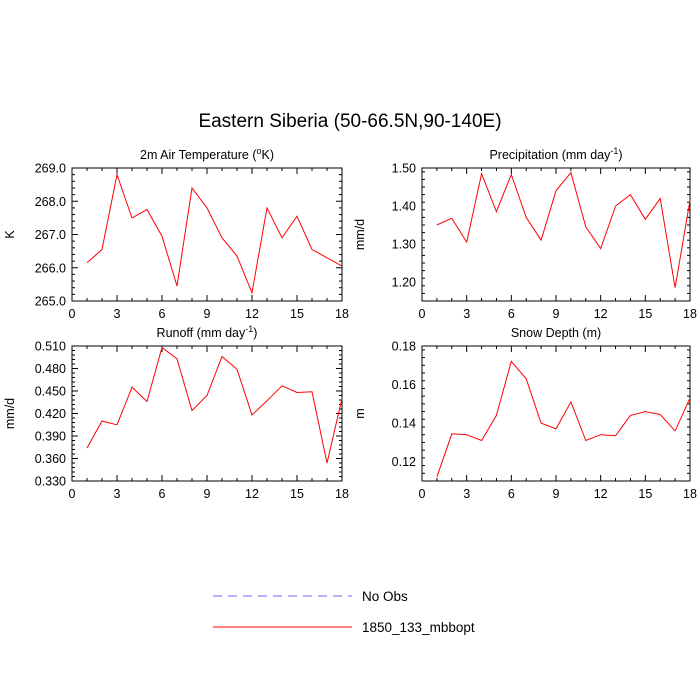 The width and height of the screenshot is (700, 700). What do you see at coordinates (297, 494) in the screenshot?
I see `runoff-x-tick-label: 15` at bounding box center [297, 494].